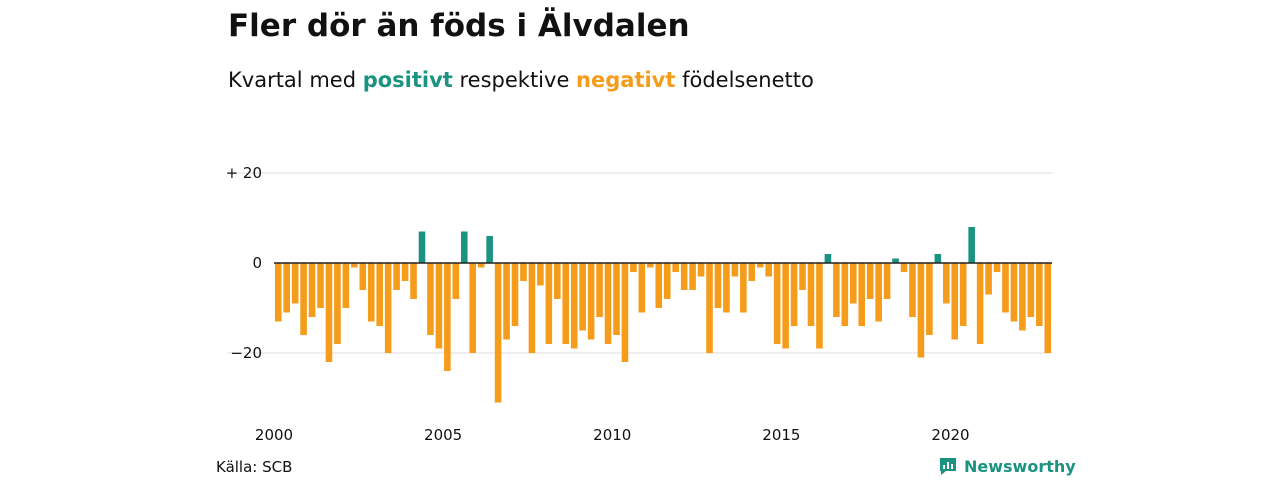  I want to click on x-tick-label: 2010, so click(612, 435).